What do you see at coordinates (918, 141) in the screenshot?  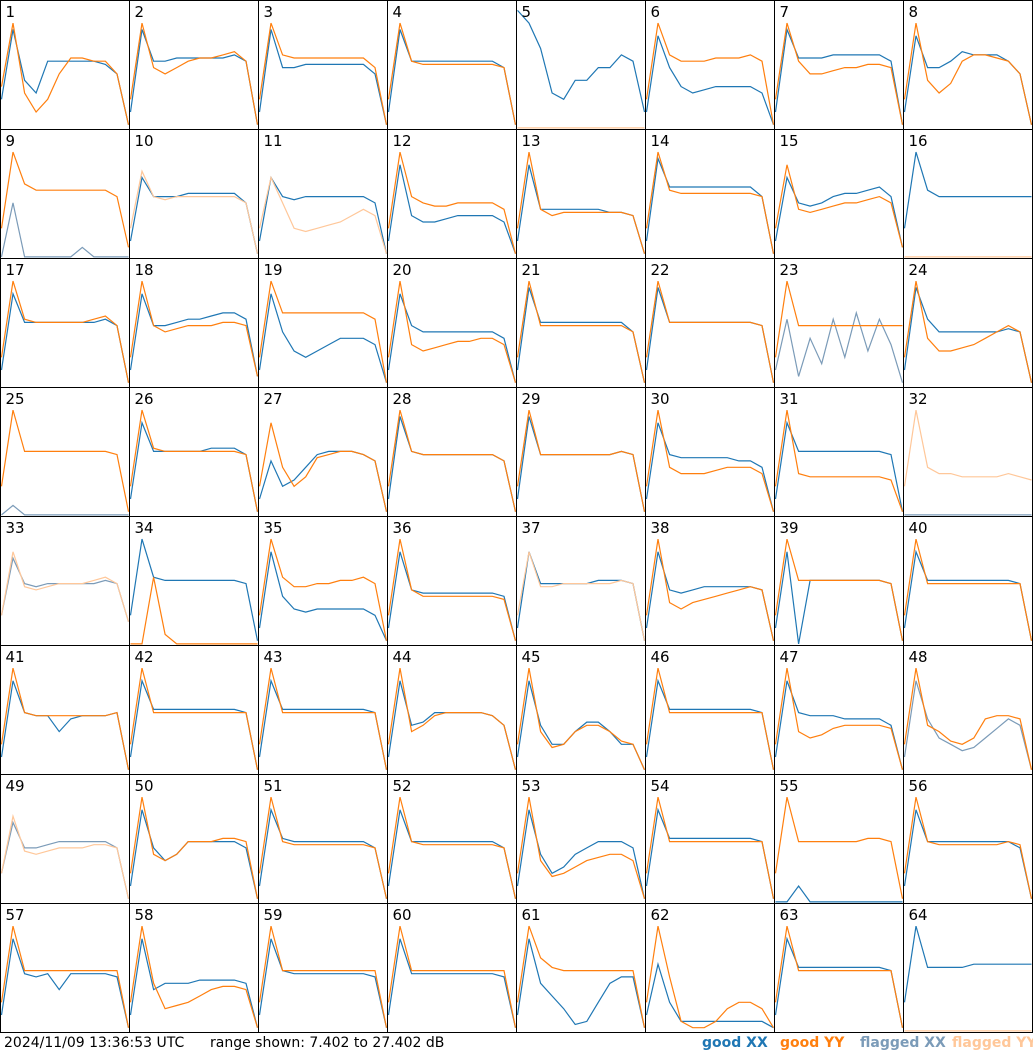 I see `panel-label: 16` at bounding box center [918, 141].